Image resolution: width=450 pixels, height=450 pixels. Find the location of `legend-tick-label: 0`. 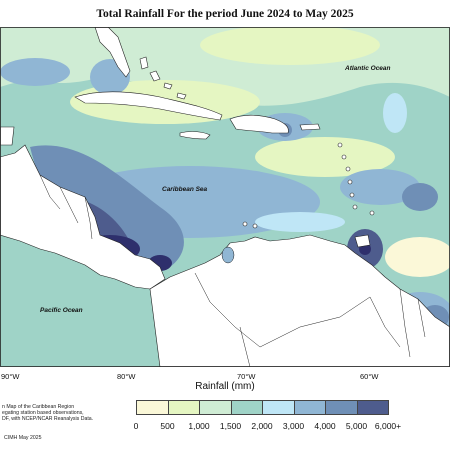

legend-tick-label: 0 is located at coordinates (136, 426).